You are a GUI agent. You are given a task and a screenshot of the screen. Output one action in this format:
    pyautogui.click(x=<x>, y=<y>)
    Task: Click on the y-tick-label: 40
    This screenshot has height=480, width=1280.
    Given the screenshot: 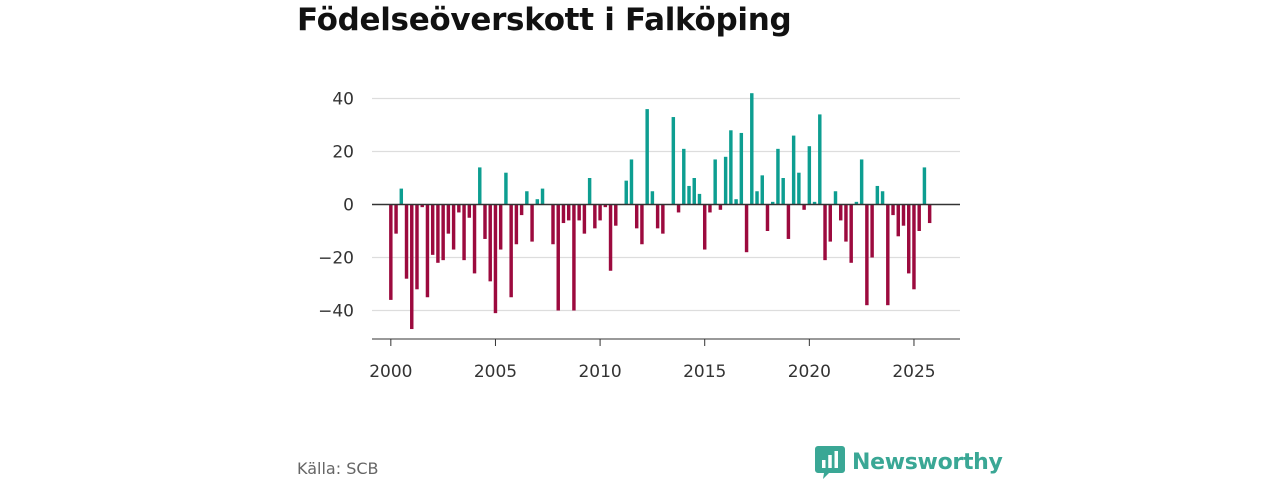 What is the action you would take?
    pyautogui.click(x=343, y=100)
    